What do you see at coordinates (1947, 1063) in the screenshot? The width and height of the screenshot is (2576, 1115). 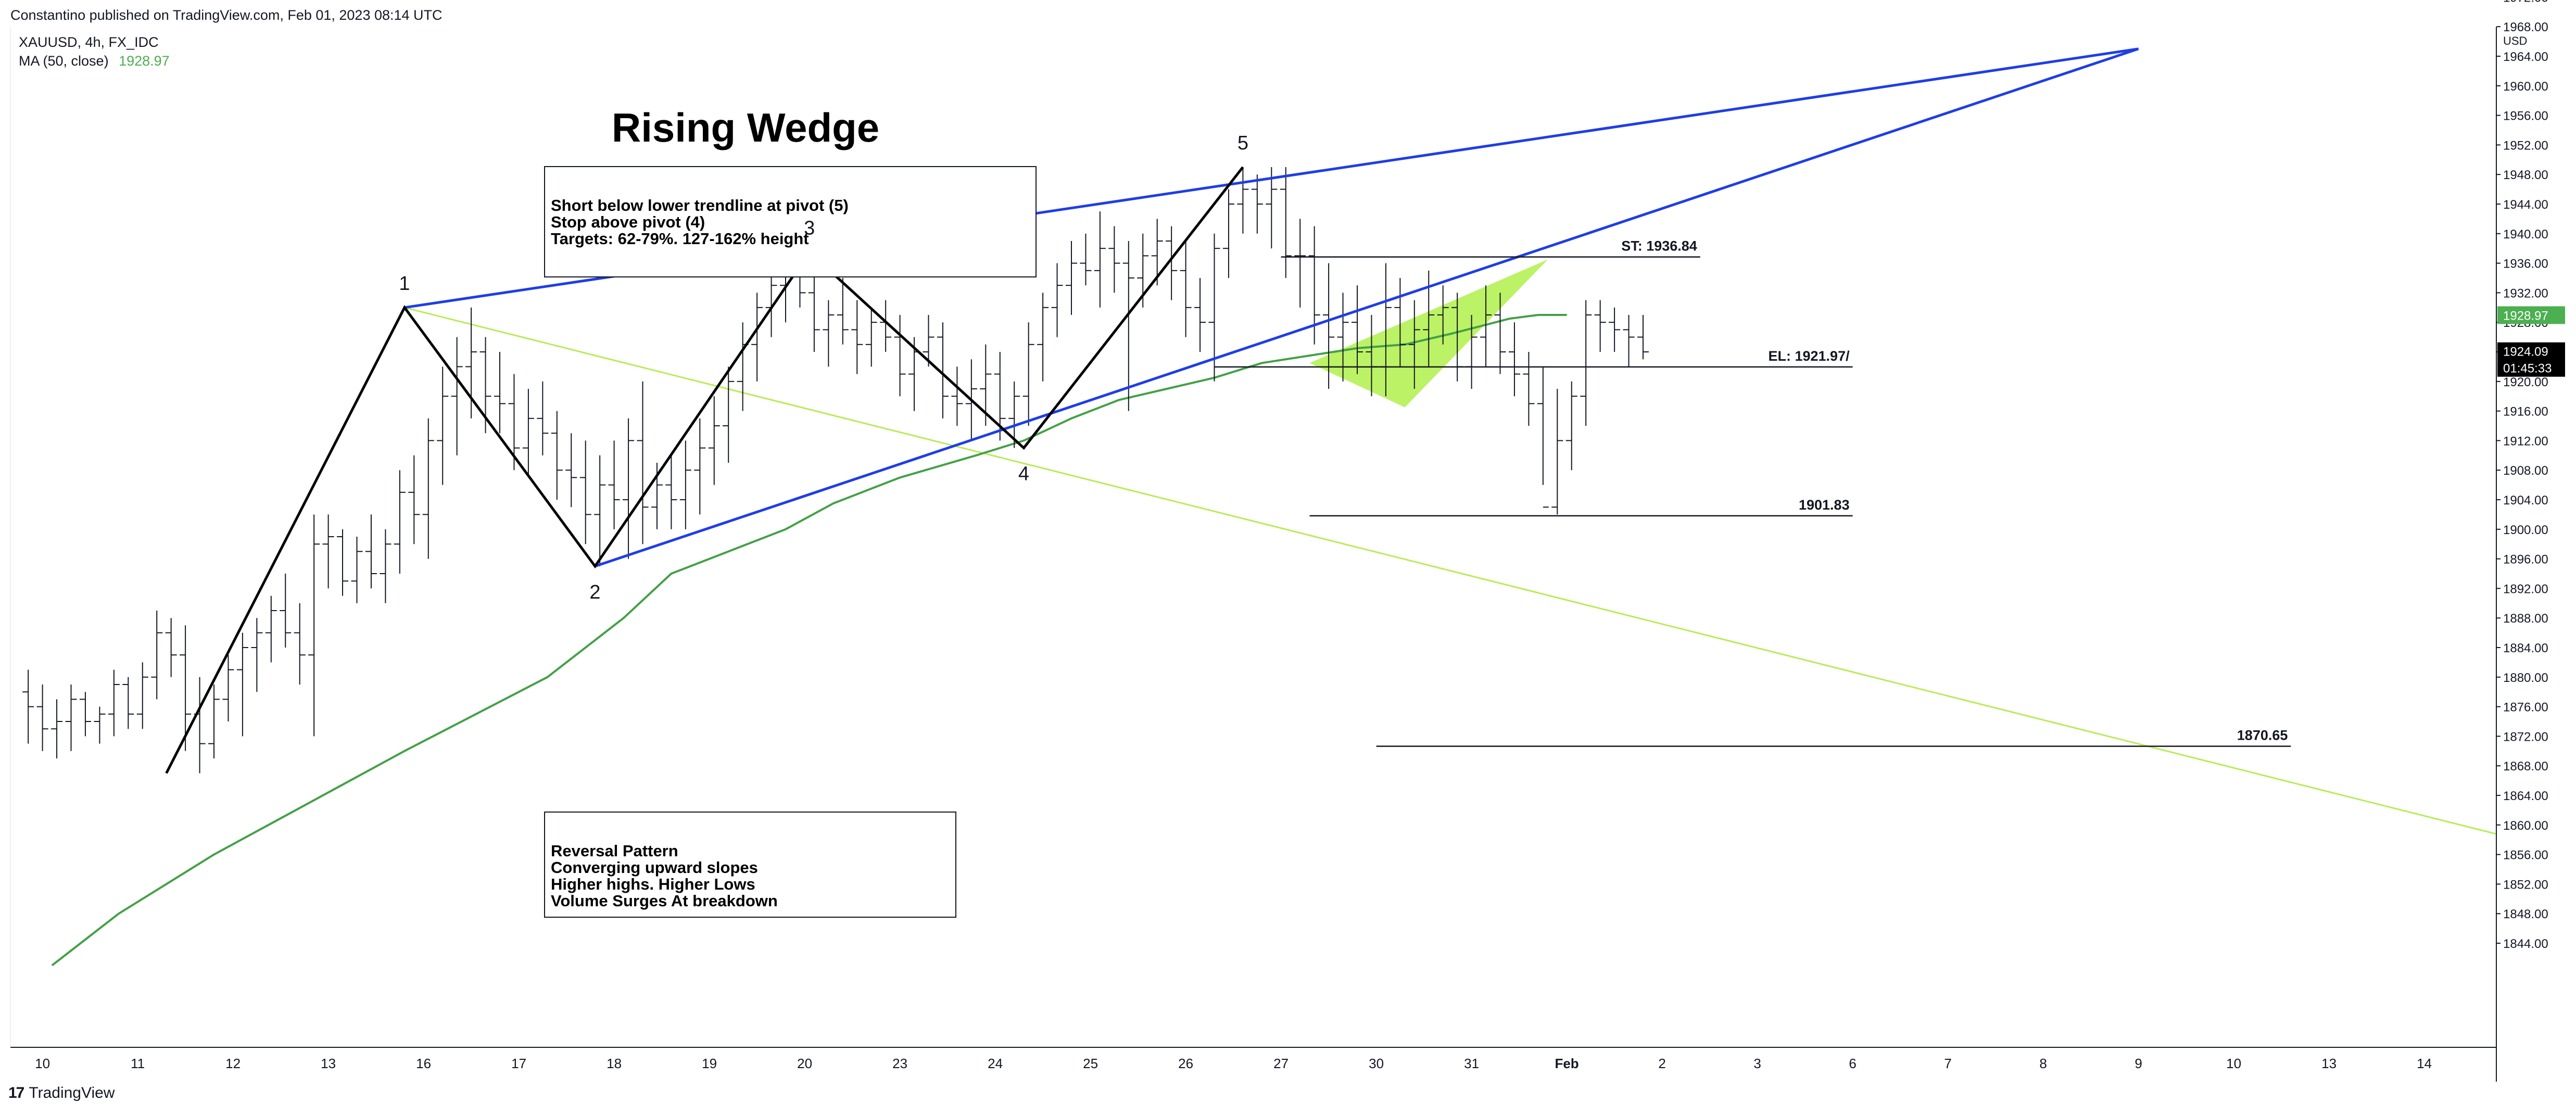 I see `time-tick-20: 7` at bounding box center [1947, 1063].